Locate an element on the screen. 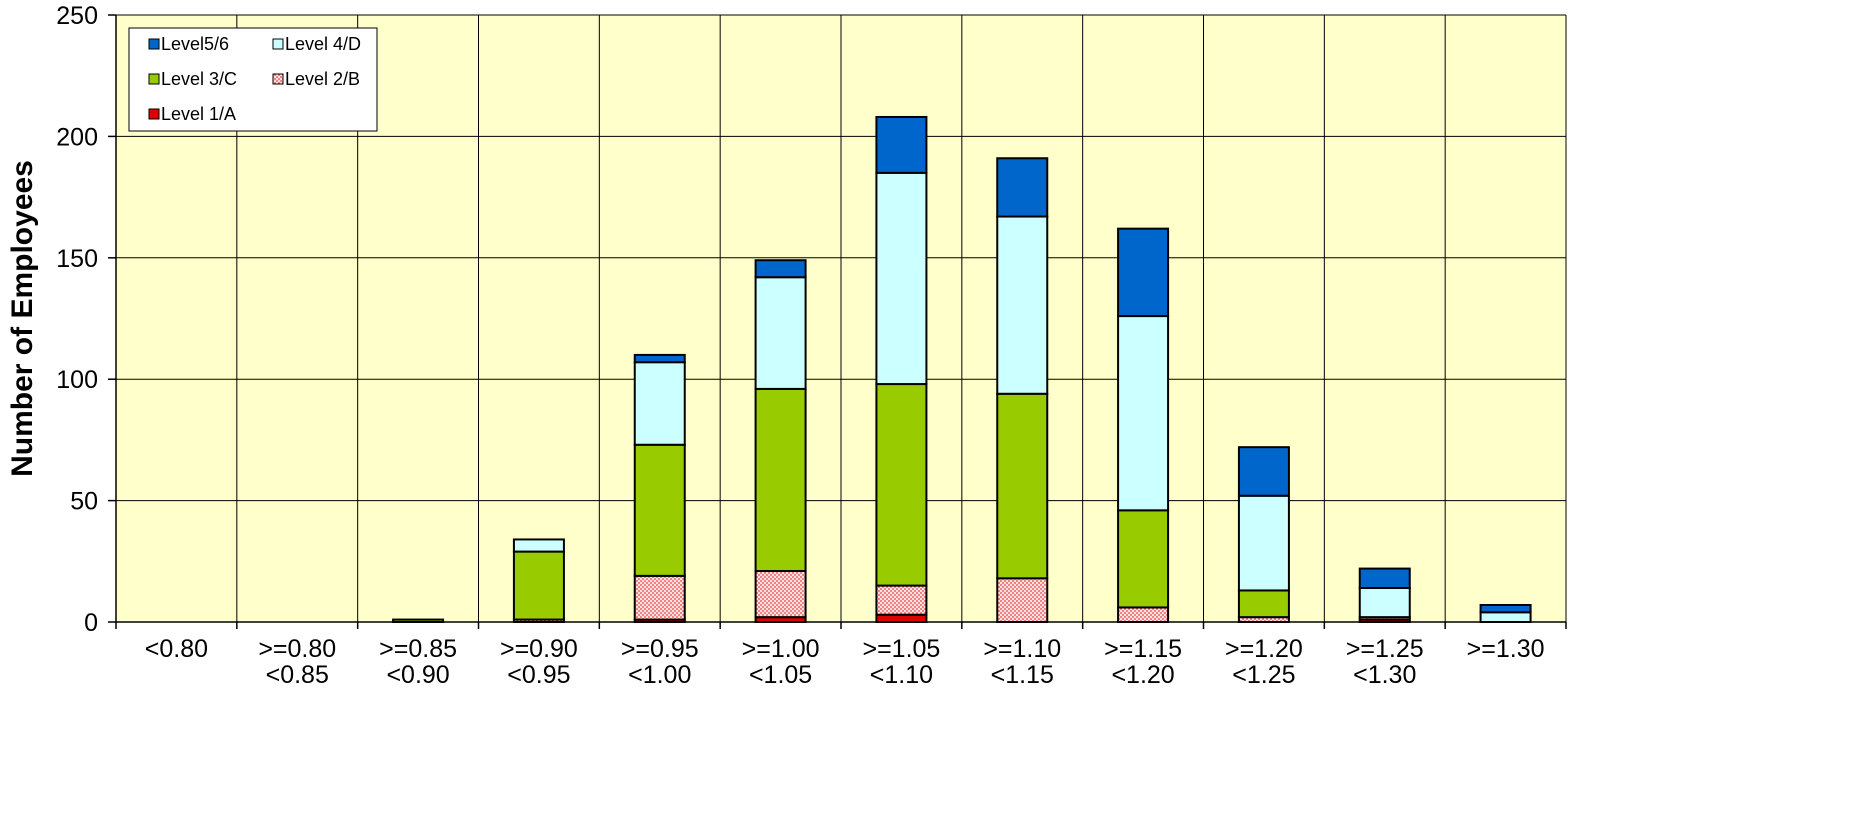  x-tick-label: <1.05 is located at coordinates (780, 675).